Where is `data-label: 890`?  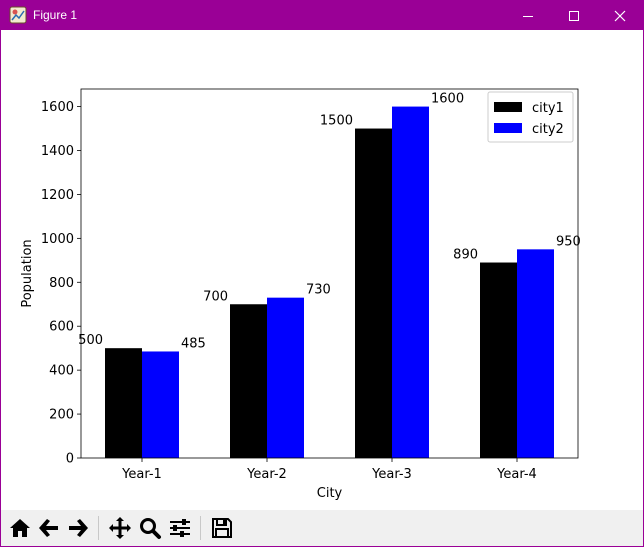
data-label: 890 is located at coordinates (465, 255).